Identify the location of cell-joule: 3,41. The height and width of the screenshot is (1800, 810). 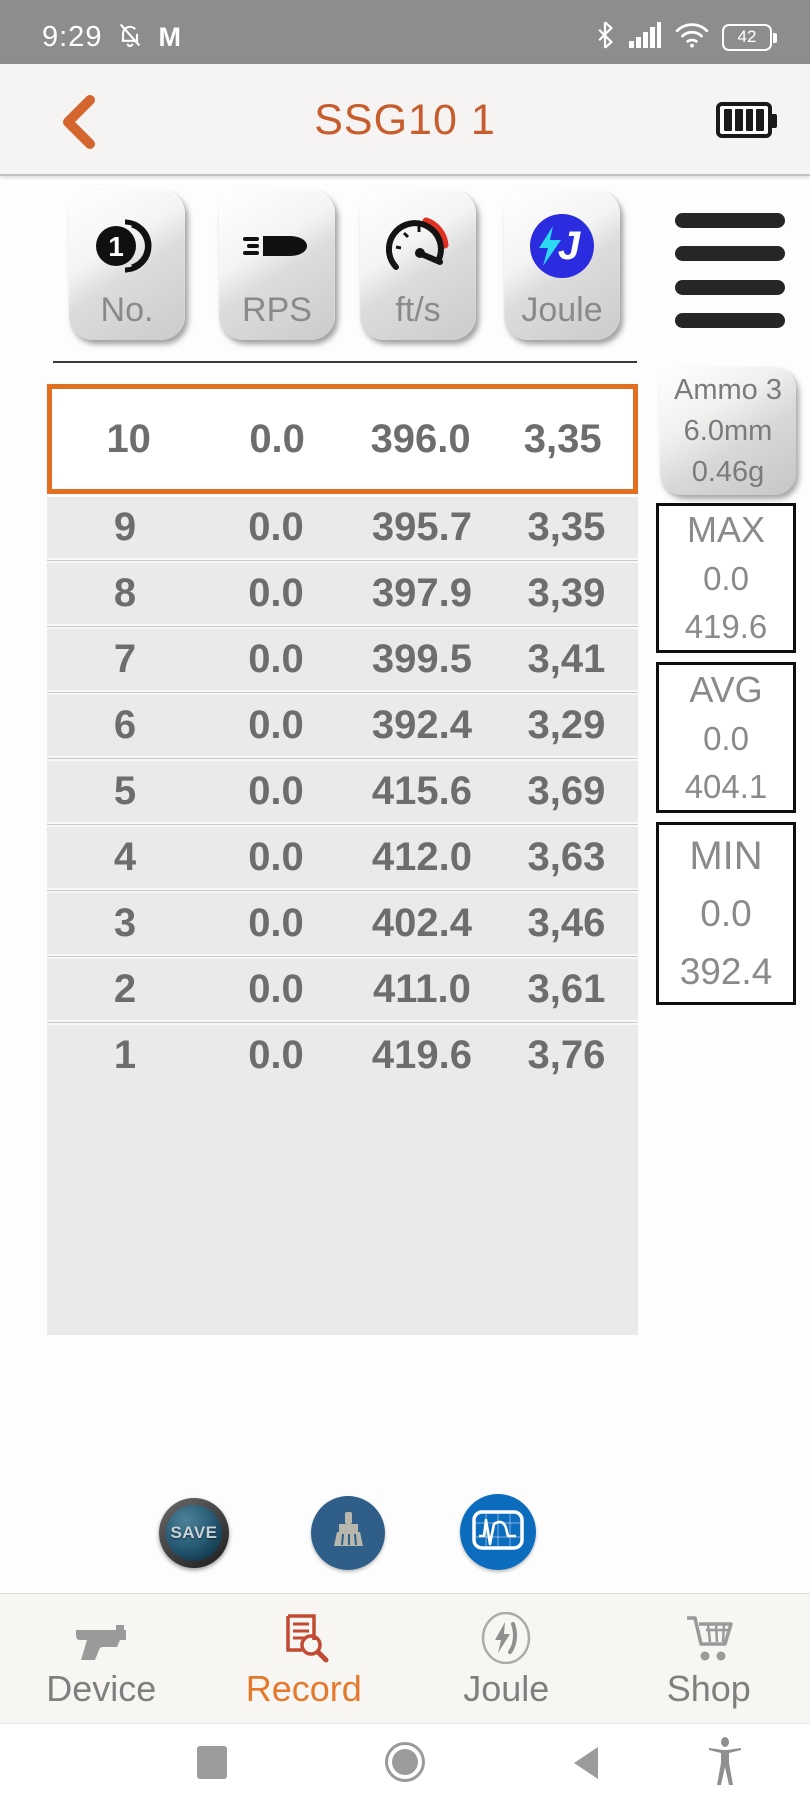
(566, 659).